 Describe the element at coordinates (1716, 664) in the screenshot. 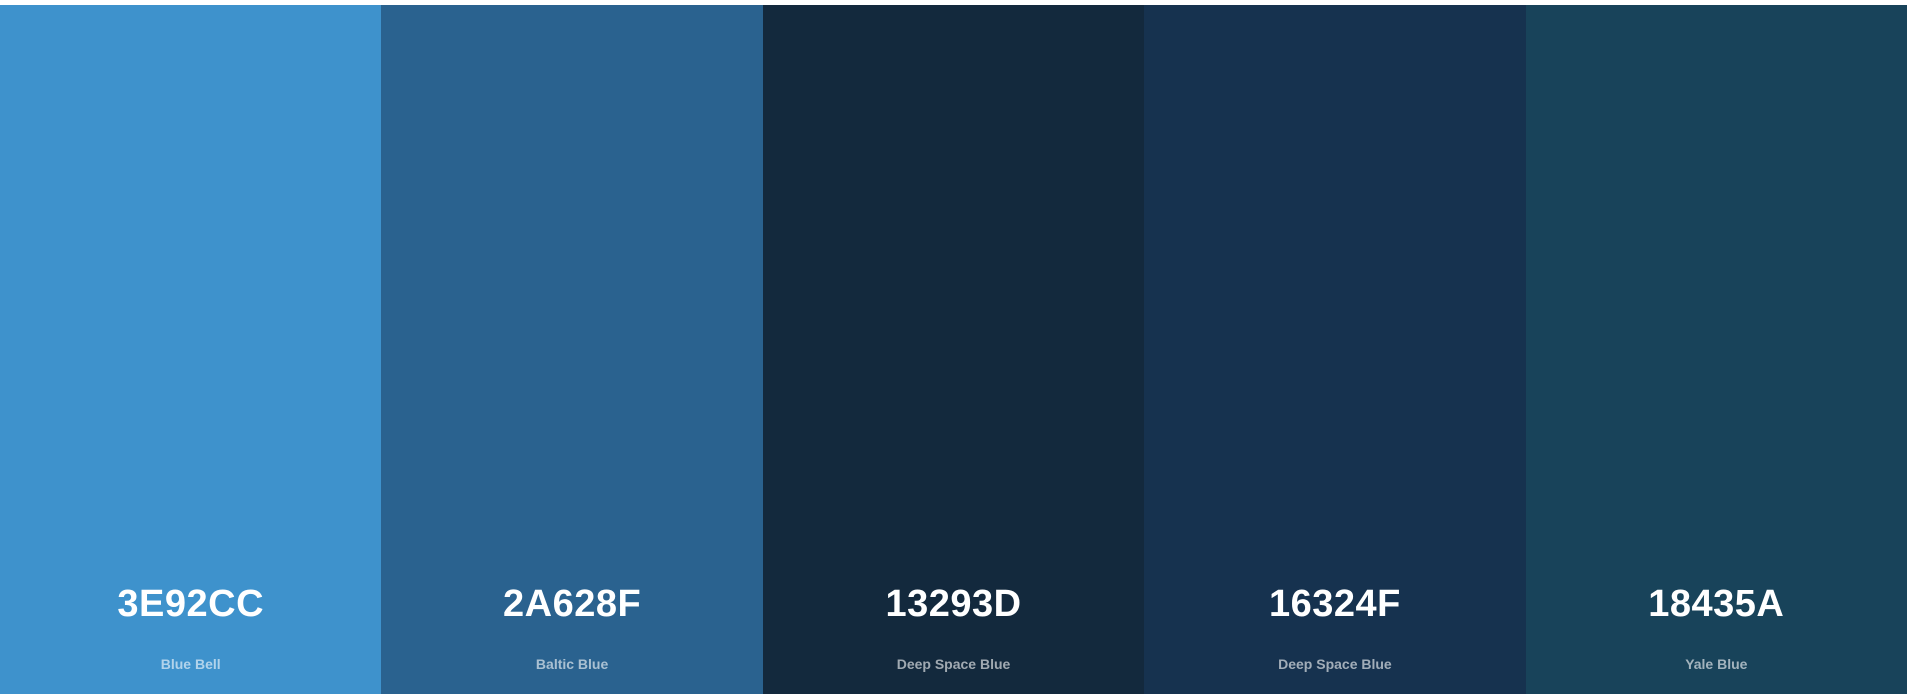

I see `swatch-name: Yale Blue` at that location.